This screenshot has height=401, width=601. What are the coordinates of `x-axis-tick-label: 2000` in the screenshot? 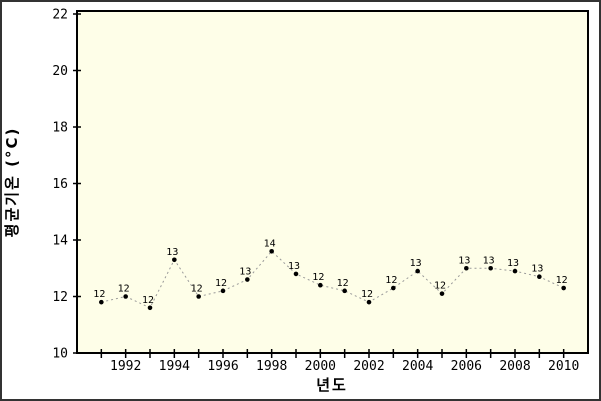 It's located at (320, 366).